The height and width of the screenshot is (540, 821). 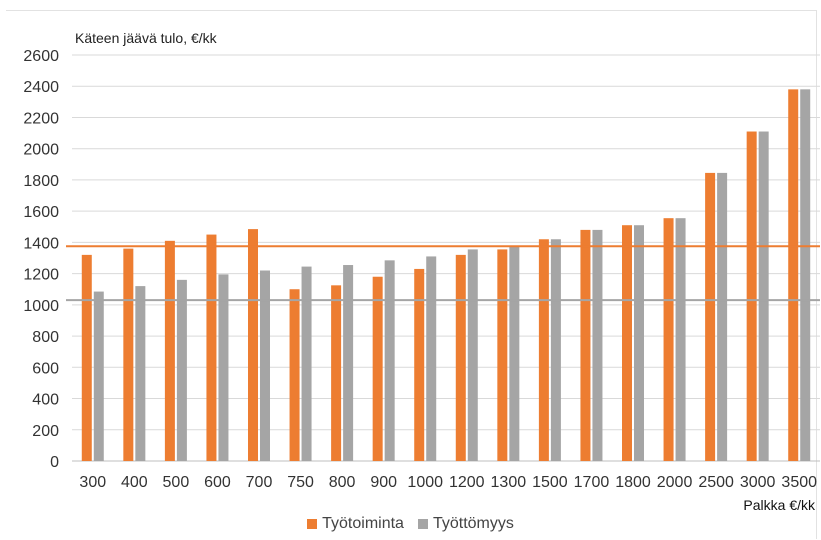 I want to click on x-tick-label-400: 400, so click(x=134, y=482).